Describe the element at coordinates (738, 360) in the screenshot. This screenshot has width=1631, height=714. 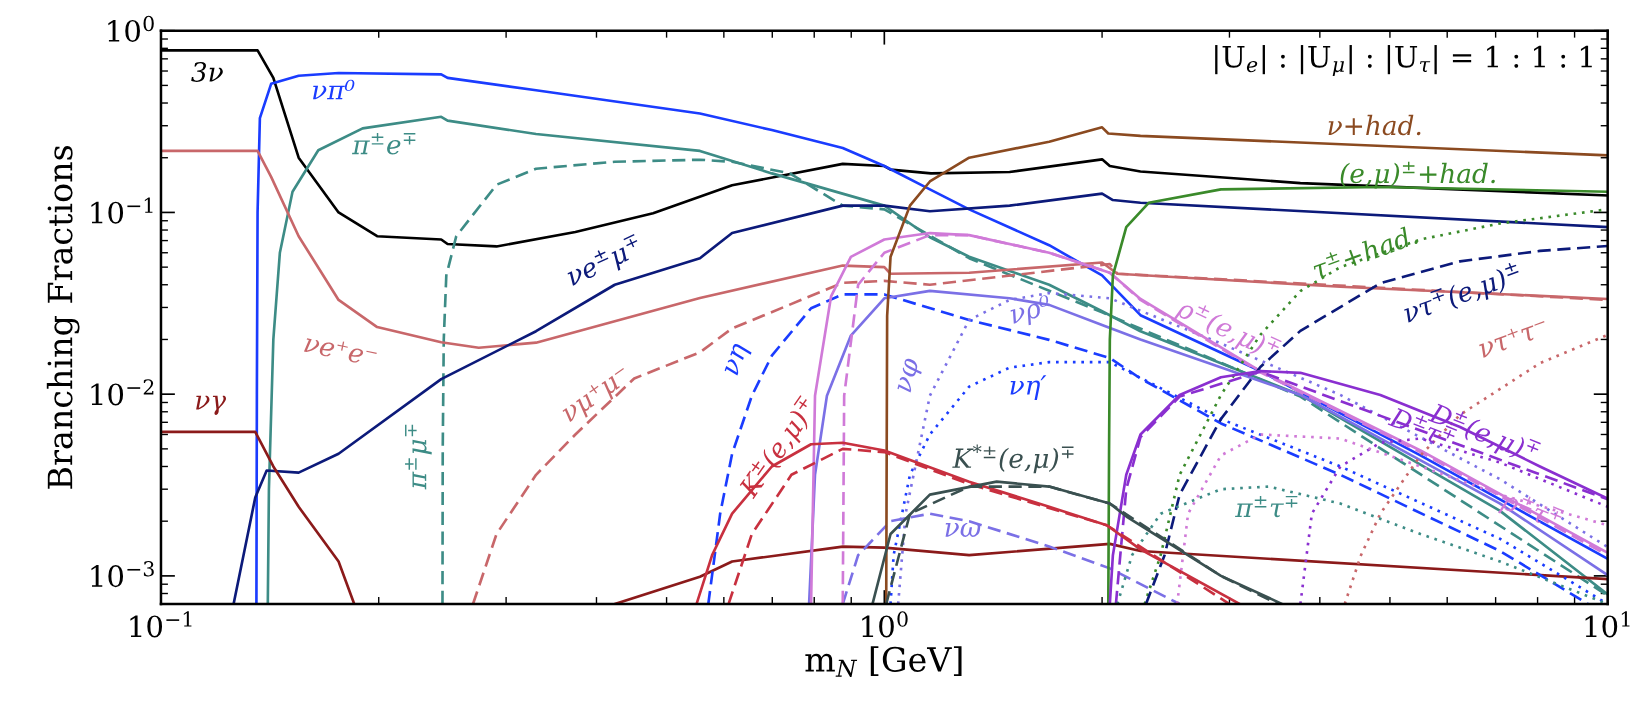
I see `text: νη` at that location.